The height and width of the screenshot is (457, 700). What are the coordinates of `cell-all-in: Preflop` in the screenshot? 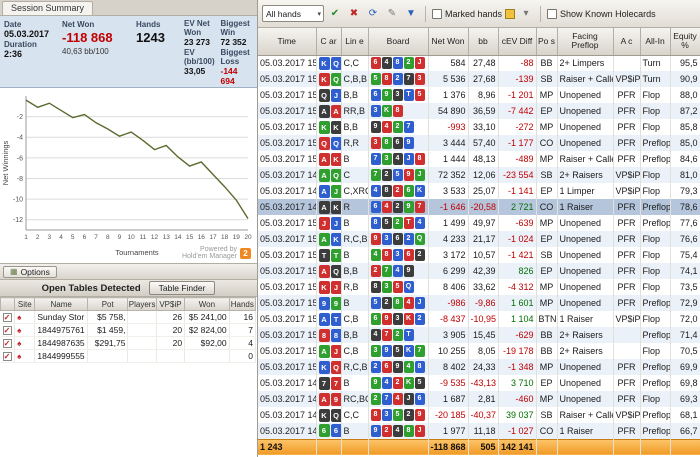 It's located at (655, 431).